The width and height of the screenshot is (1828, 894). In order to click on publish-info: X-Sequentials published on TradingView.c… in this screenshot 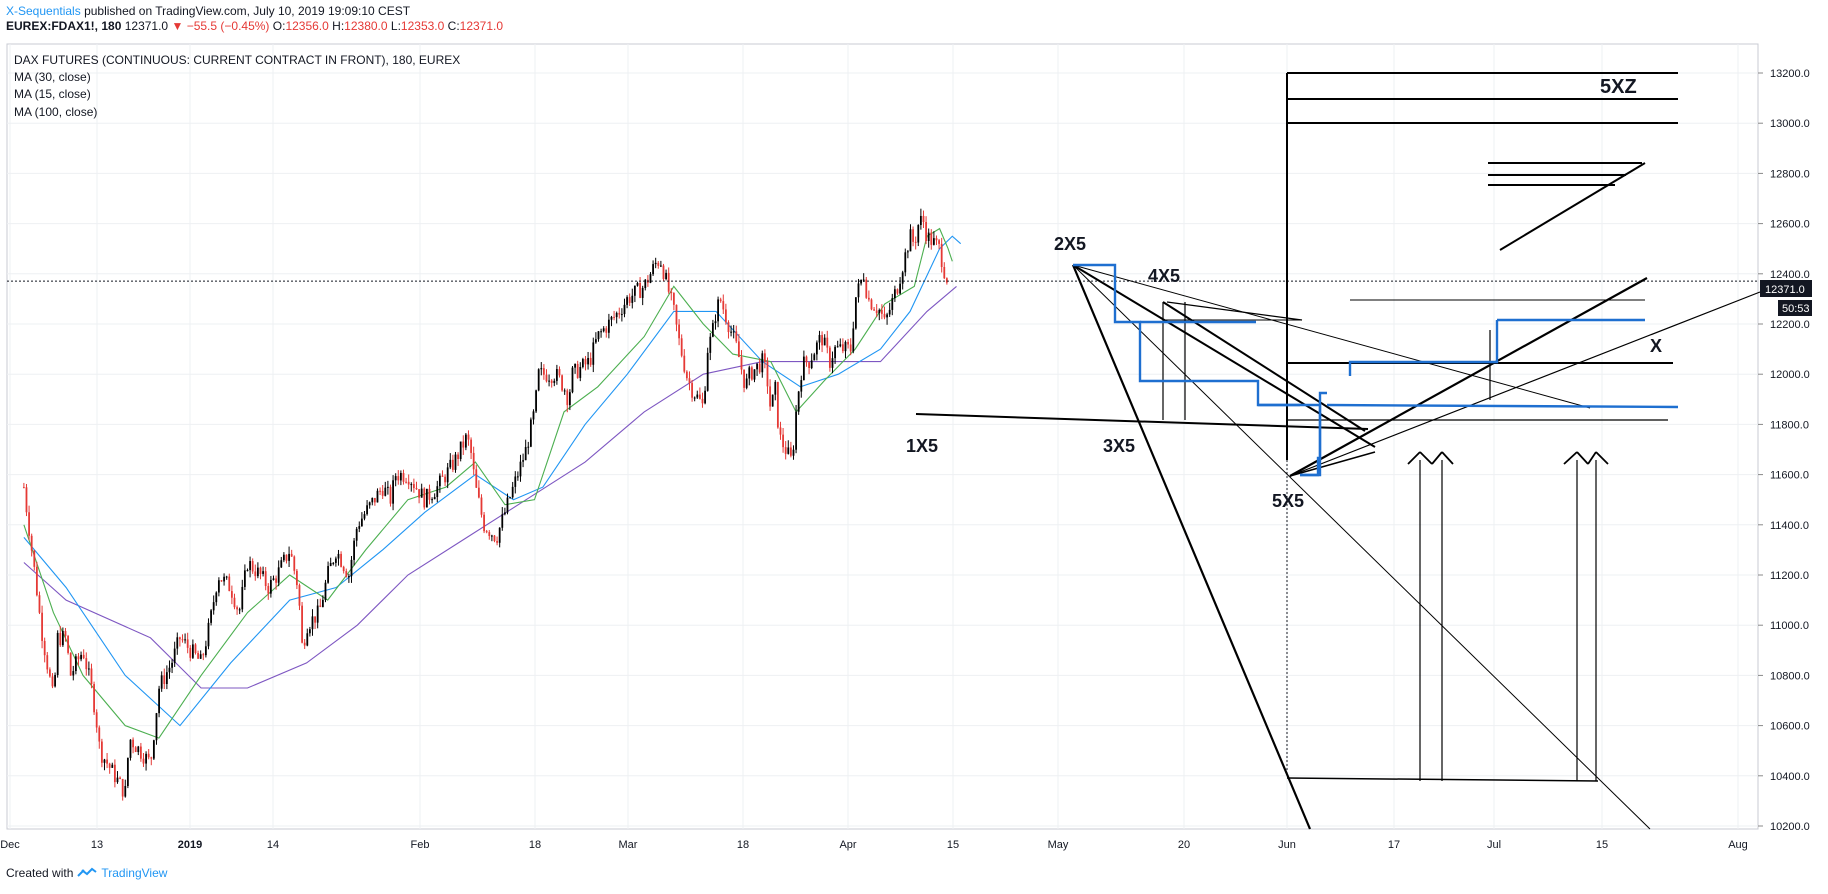, I will do `click(254, 11)`.